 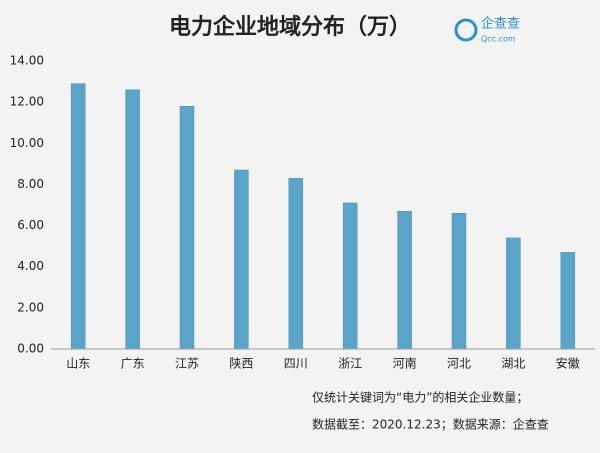 I want to click on logo-site: Qcc.com, so click(x=498, y=39).